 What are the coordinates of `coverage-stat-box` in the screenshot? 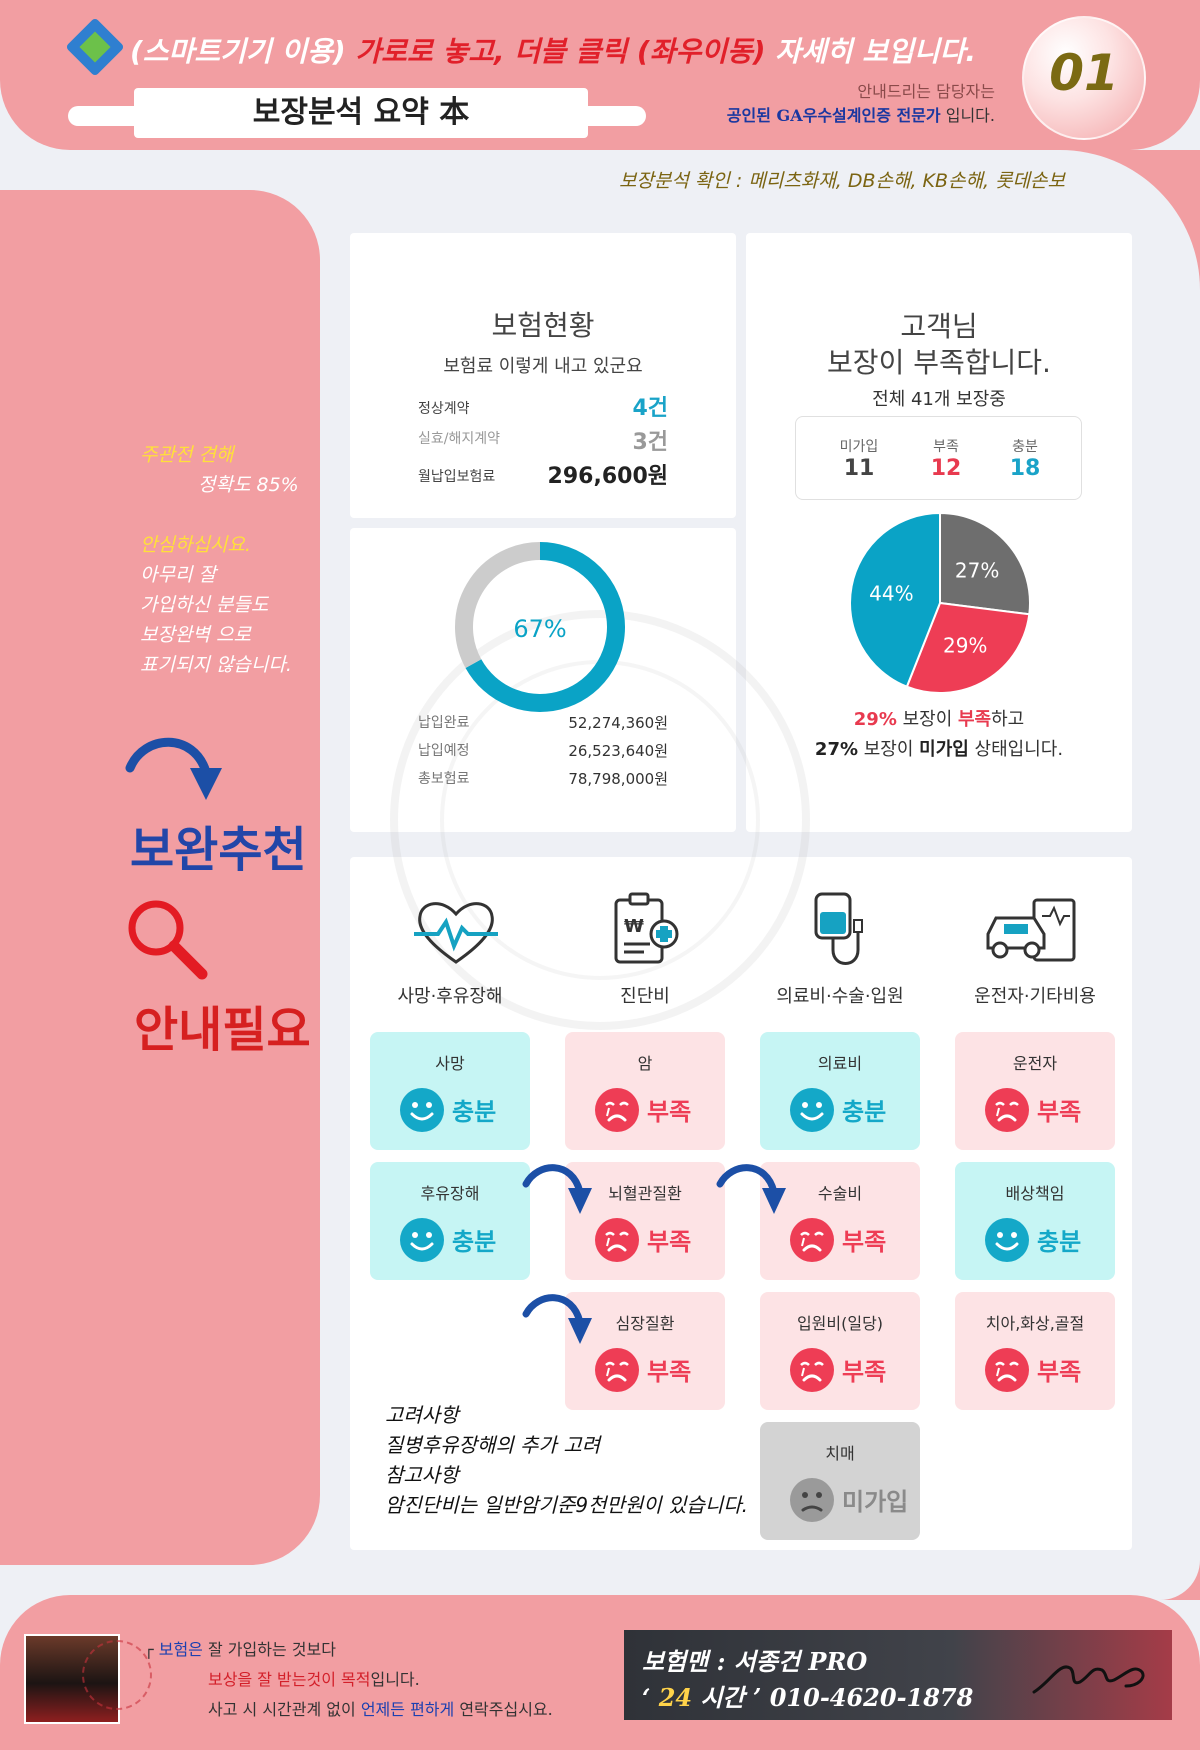 It's located at (938, 458).